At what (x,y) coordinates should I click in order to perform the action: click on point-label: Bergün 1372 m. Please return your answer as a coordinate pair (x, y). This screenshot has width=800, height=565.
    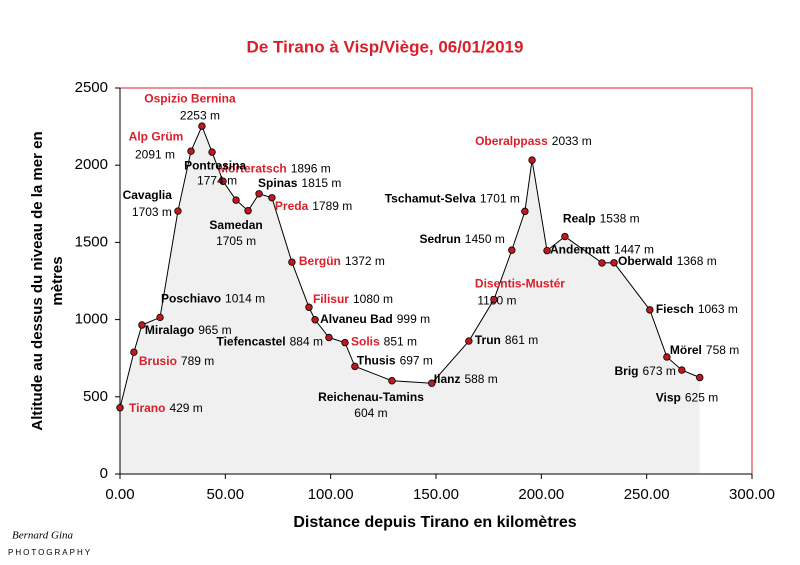
    Looking at the image, I should click on (342, 261).